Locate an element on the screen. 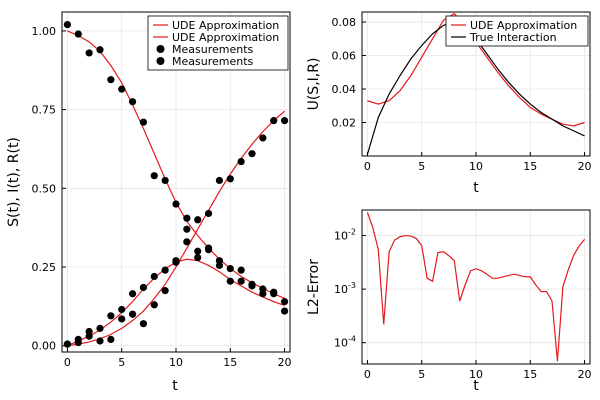  panel-error-ytick-exponent: -3 is located at coordinates (352, 285).